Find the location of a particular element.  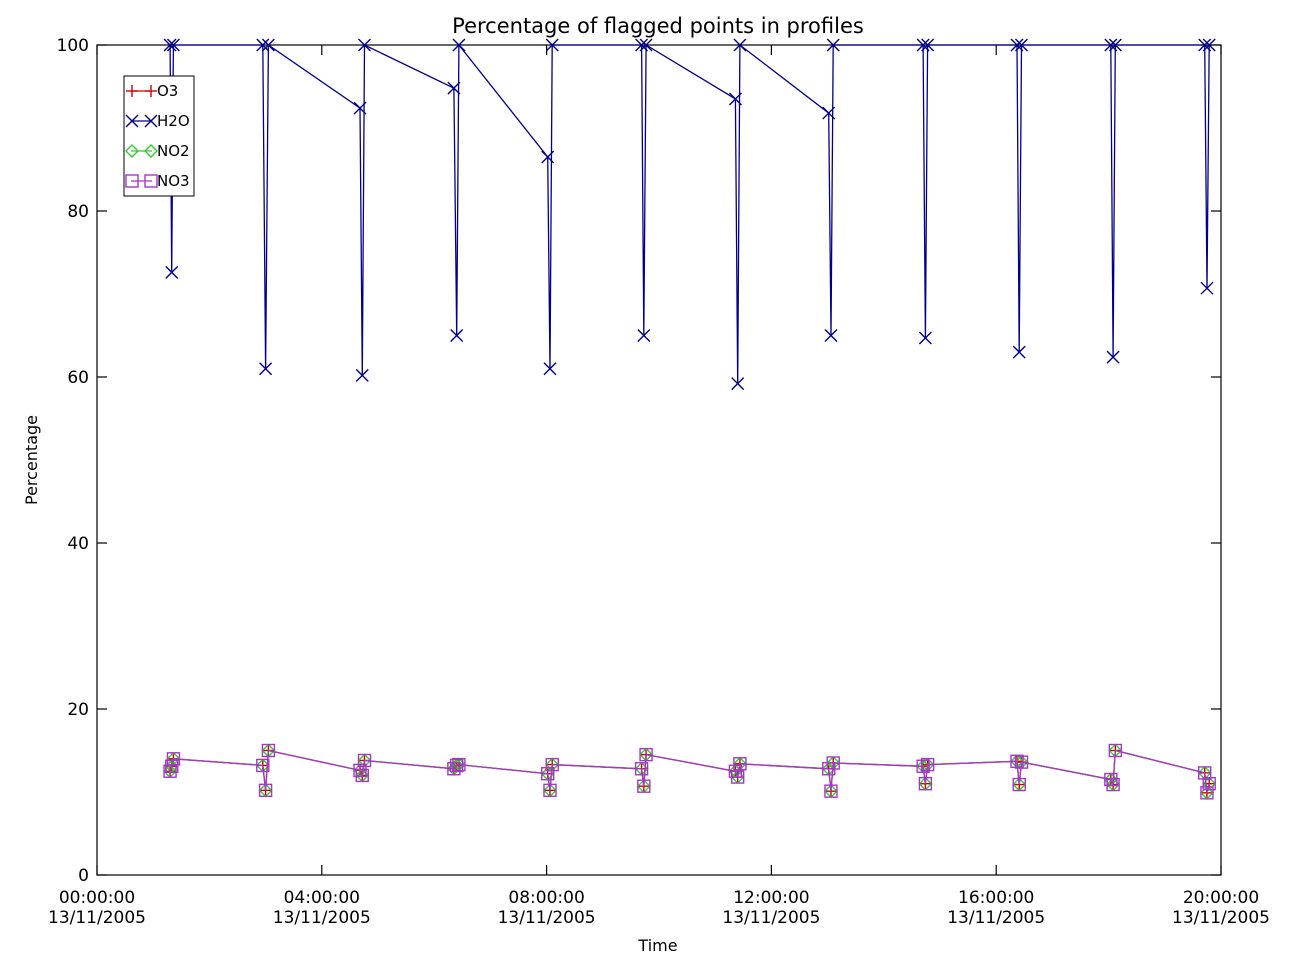

point-no3-22-shape is located at coordinates (831, 791).